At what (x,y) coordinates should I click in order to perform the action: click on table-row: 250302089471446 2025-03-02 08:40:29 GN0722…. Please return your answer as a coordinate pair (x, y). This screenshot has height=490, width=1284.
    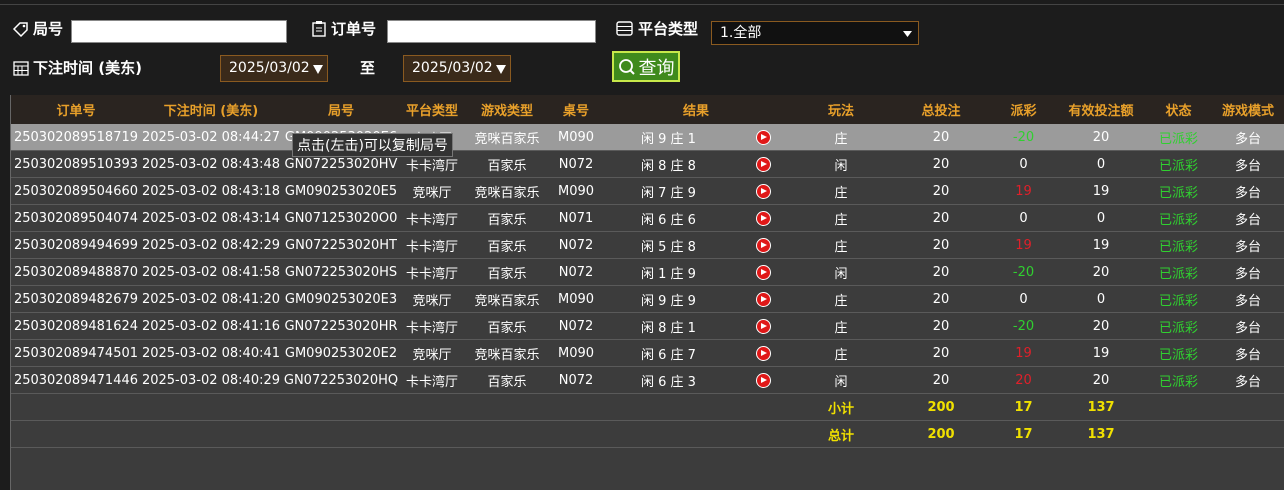
    Looking at the image, I should click on (647, 380).